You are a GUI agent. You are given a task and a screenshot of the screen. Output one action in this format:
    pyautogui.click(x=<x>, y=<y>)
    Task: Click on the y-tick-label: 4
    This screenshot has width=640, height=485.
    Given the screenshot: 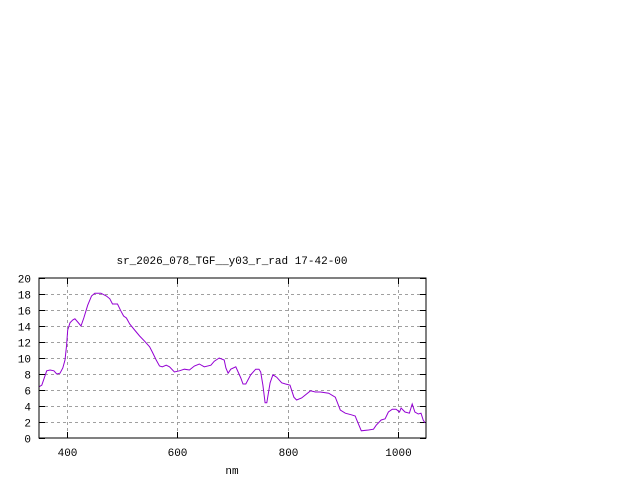 What is the action you would take?
    pyautogui.click(x=27, y=409)
    